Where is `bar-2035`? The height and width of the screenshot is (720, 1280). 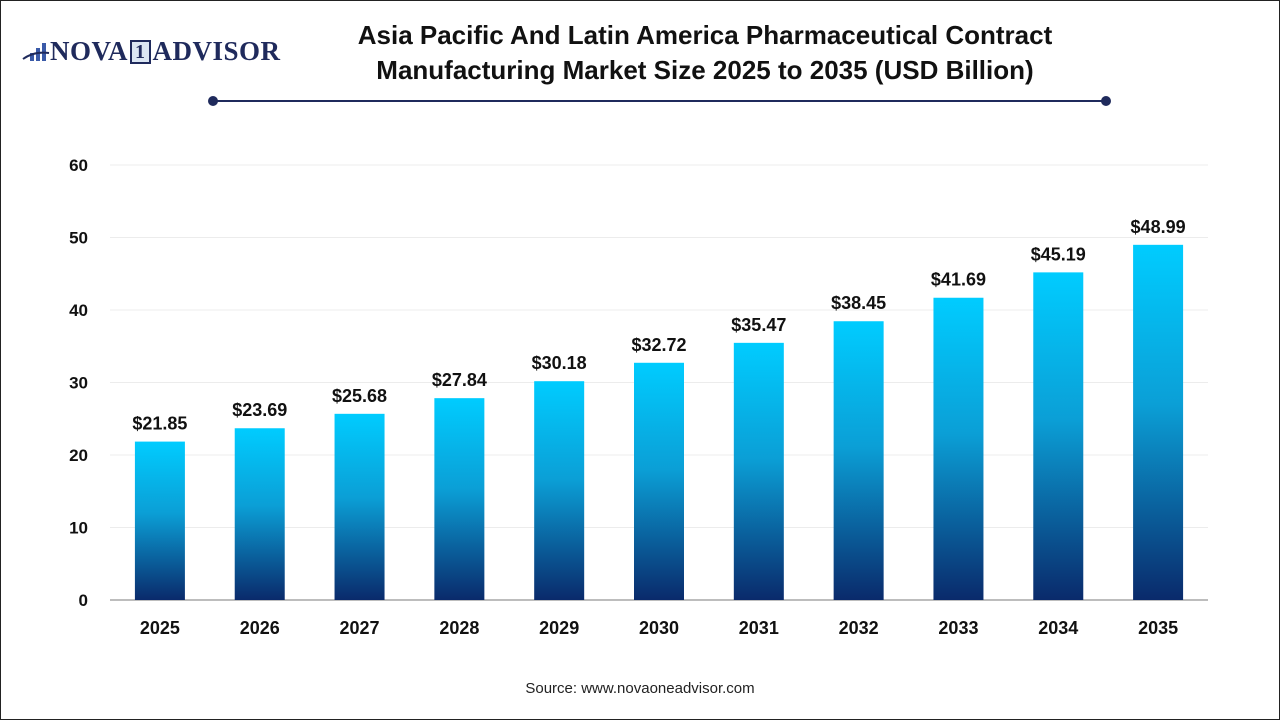
bar-2035 is located at coordinates (1158, 422).